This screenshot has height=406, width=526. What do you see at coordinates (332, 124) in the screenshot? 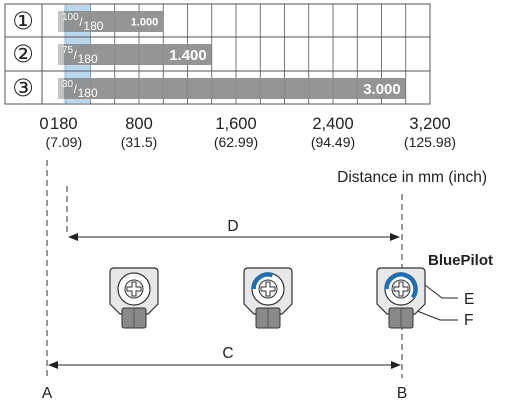
I see `tick-label: 2,400` at bounding box center [332, 124].